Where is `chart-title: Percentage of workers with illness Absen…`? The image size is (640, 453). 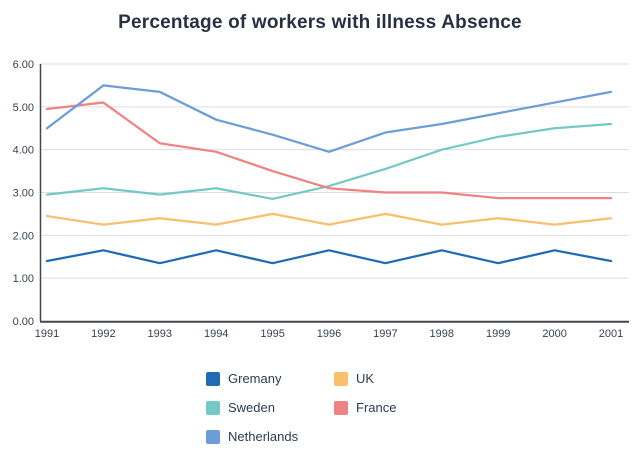 chart-title: Percentage of workers with illness Absen… is located at coordinates (320, 22).